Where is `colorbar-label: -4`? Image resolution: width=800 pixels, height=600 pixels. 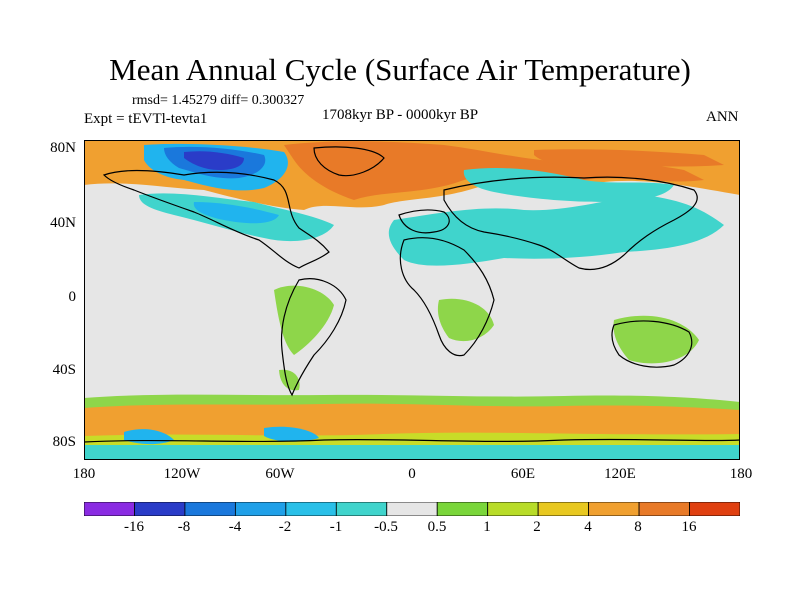 colorbar-label: -4 is located at coordinates (235, 527).